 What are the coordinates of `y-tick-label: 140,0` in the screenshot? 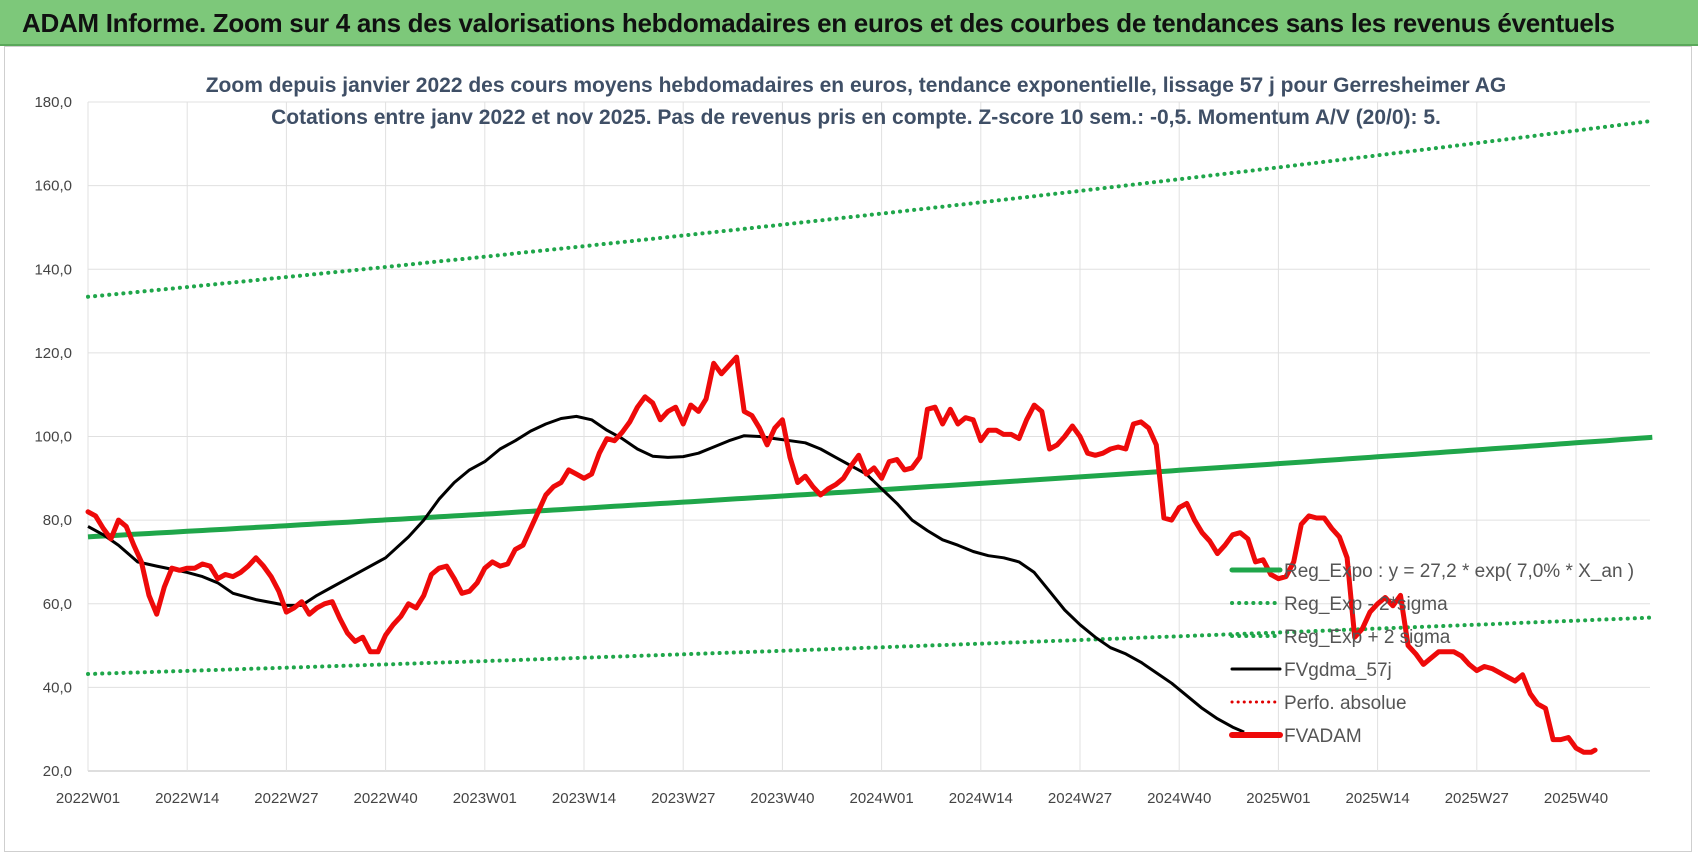 It's located at (53, 269).